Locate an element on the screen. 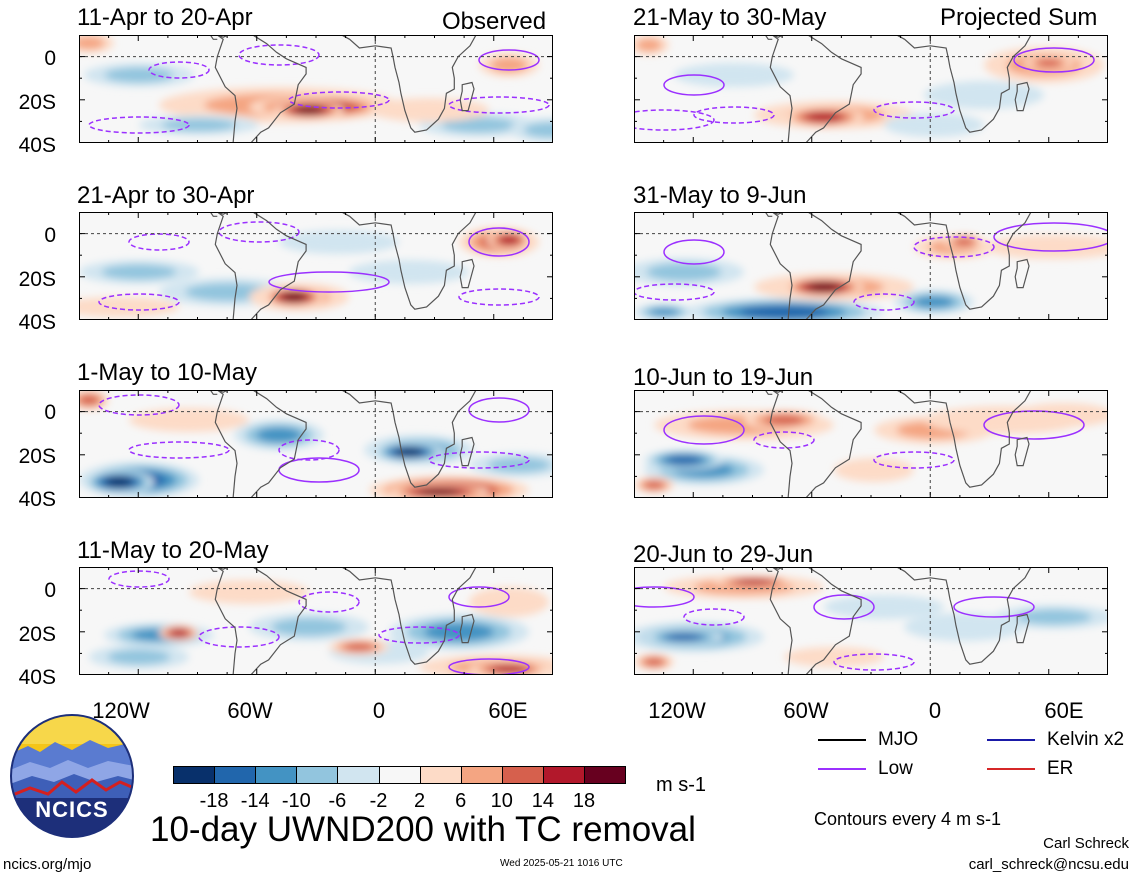 This screenshot has width=1135, height=879. logo-text: NCICS is located at coordinates (72, 809).